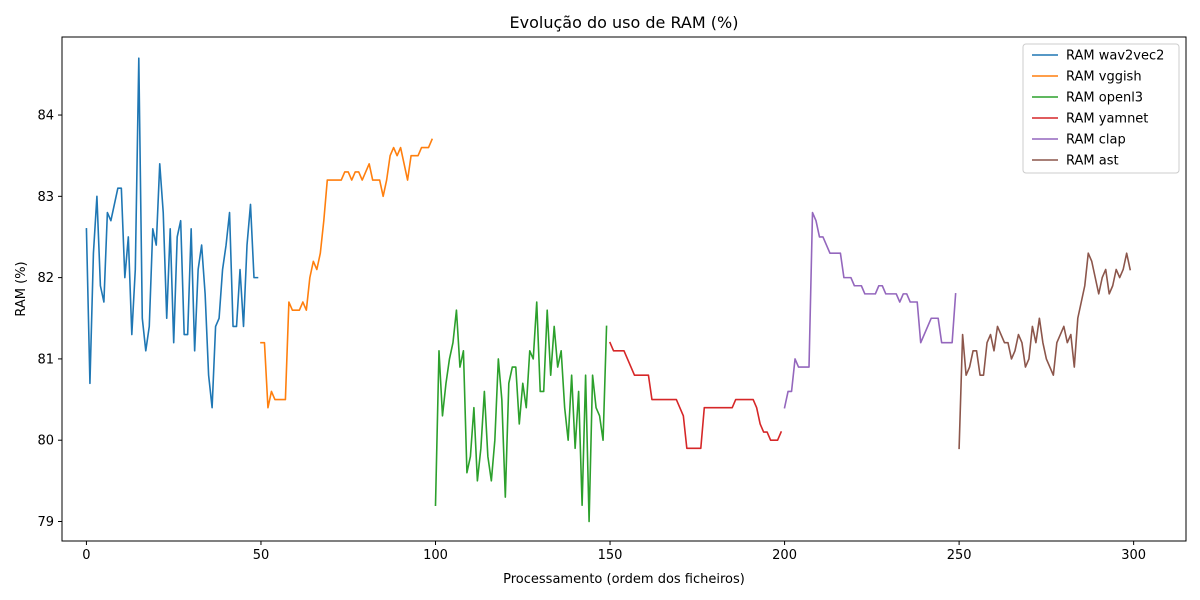 The image size is (1200, 600). I want to click on y-axis-label: RAM (%), so click(21, 288).